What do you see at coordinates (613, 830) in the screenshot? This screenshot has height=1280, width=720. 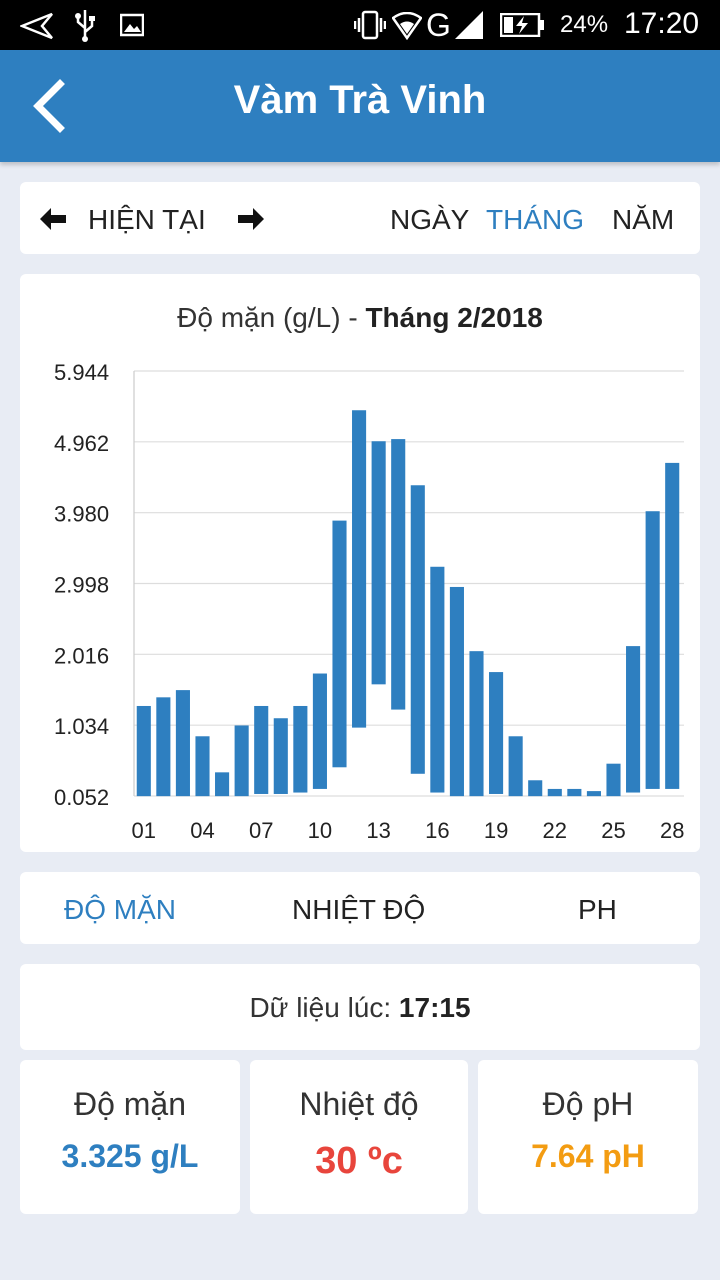 I see `x-tick-label: 25` at bounding box center [613, 830].